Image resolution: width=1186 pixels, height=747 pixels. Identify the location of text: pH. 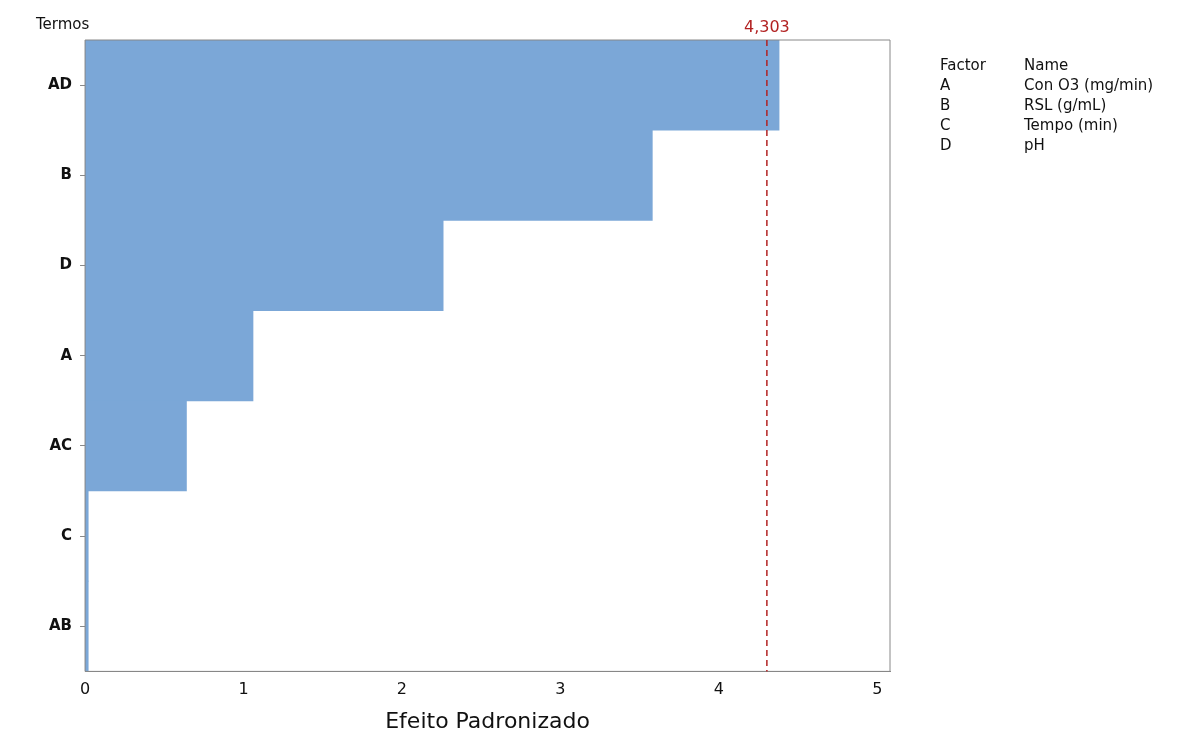
(1035, 145).